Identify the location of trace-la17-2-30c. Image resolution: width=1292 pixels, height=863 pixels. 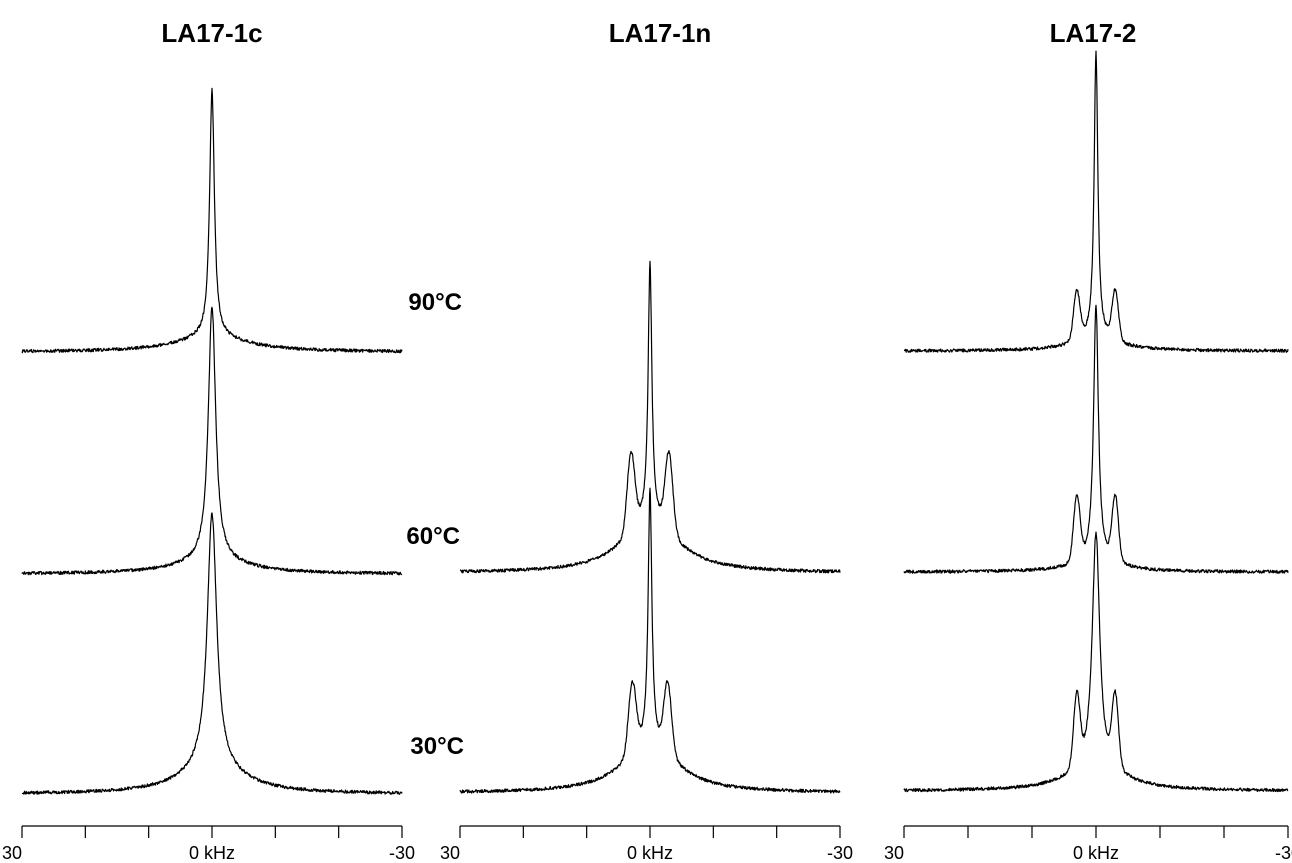
(1096, 662).